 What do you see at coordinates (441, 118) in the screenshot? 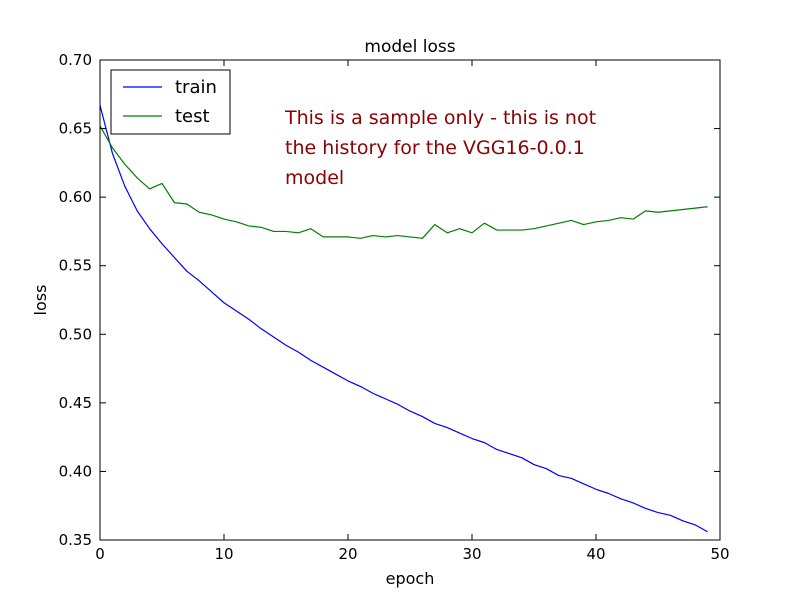
I see `annotation-line: This is a sample only - this is not` at bounding box center [441, 118].